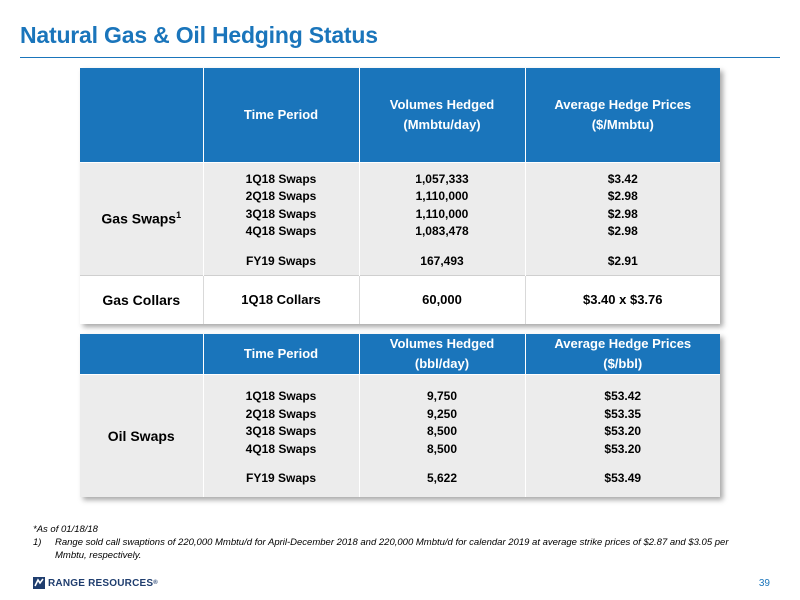  What do you see at coordinates (199, 35) in the screenshot?
I see `page-title: Natural Gas & Oil Hedging Status` at bounding box center [199, 35].